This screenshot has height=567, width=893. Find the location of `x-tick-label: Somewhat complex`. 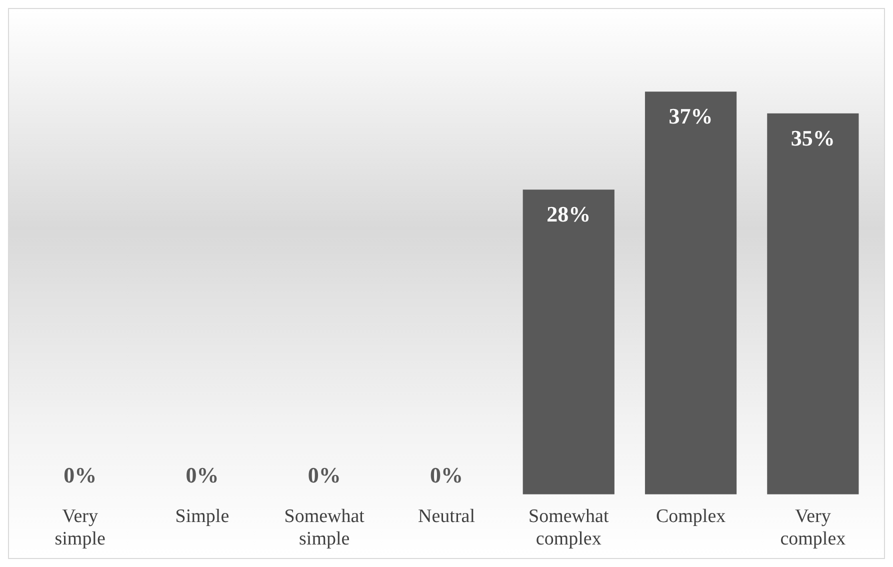

x-tick-label: Somewhat complex is located at coordinates (569, 528).